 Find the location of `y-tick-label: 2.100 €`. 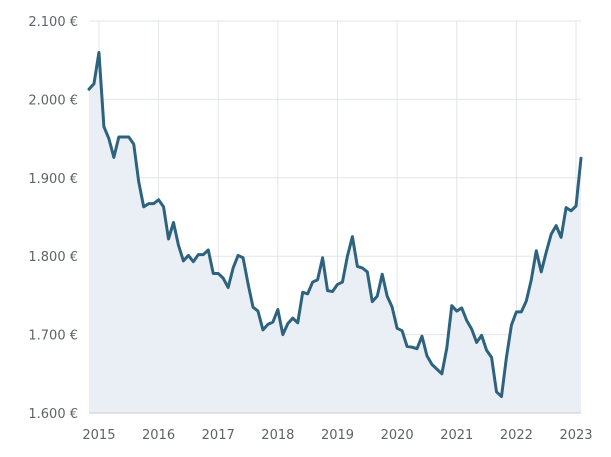

y-tick-label: 2.100 € is located at coordinates (53, 22).